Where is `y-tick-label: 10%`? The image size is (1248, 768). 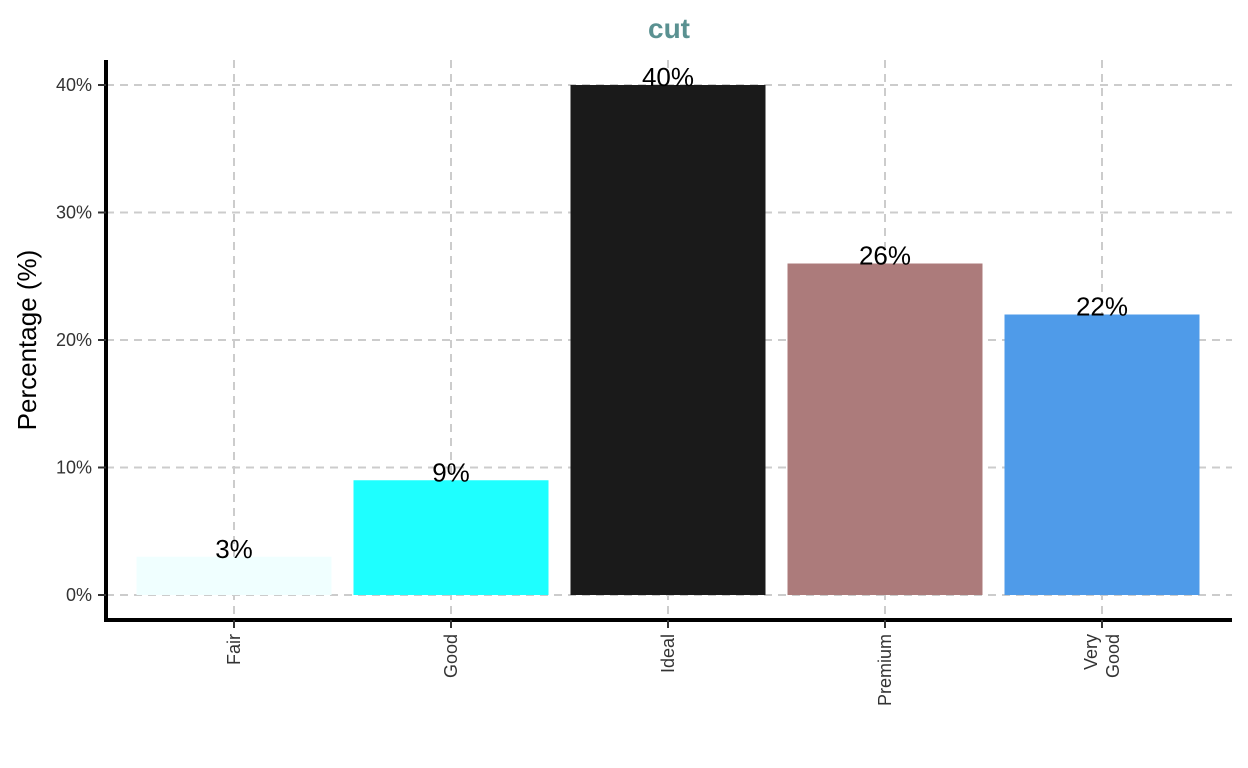
y-tick-label: 10% is located at coordinates (74, 468).